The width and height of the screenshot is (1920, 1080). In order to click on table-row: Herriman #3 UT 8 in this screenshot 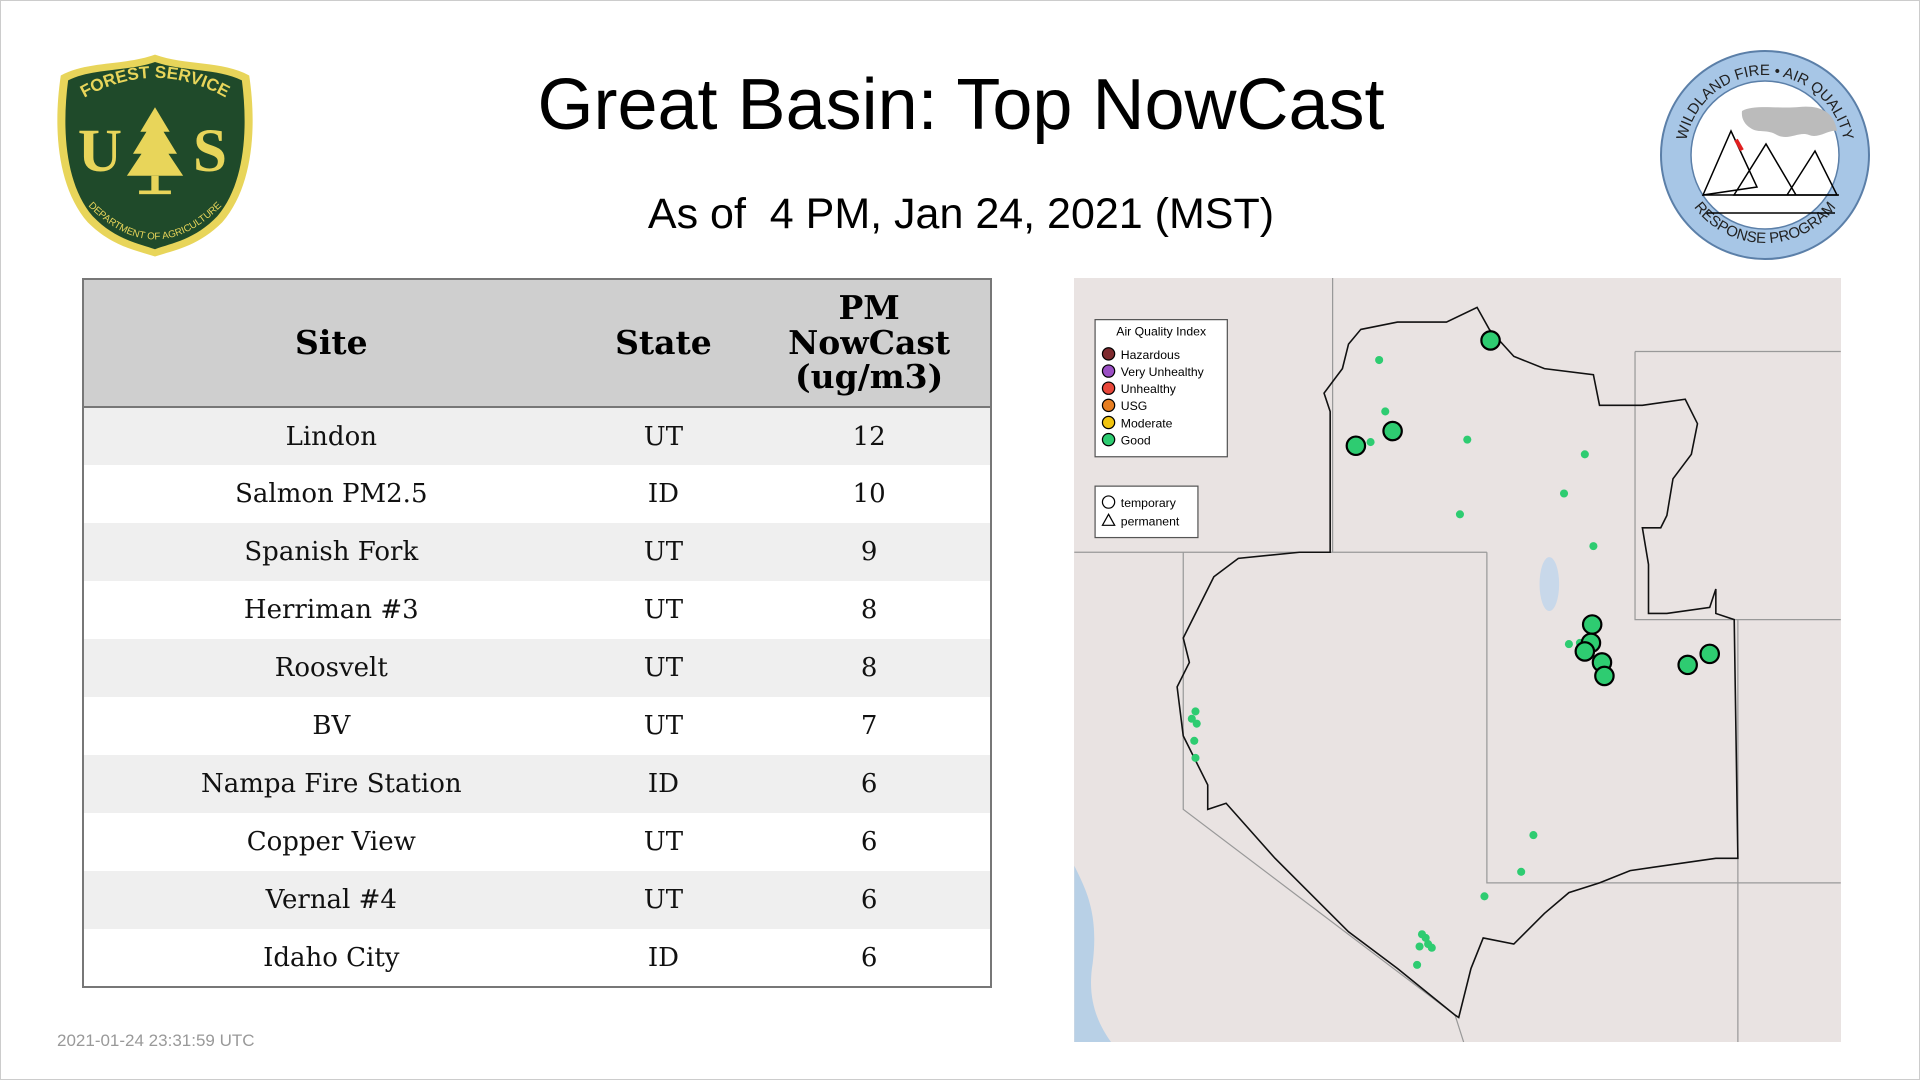, I will do `click(537, 610)`.